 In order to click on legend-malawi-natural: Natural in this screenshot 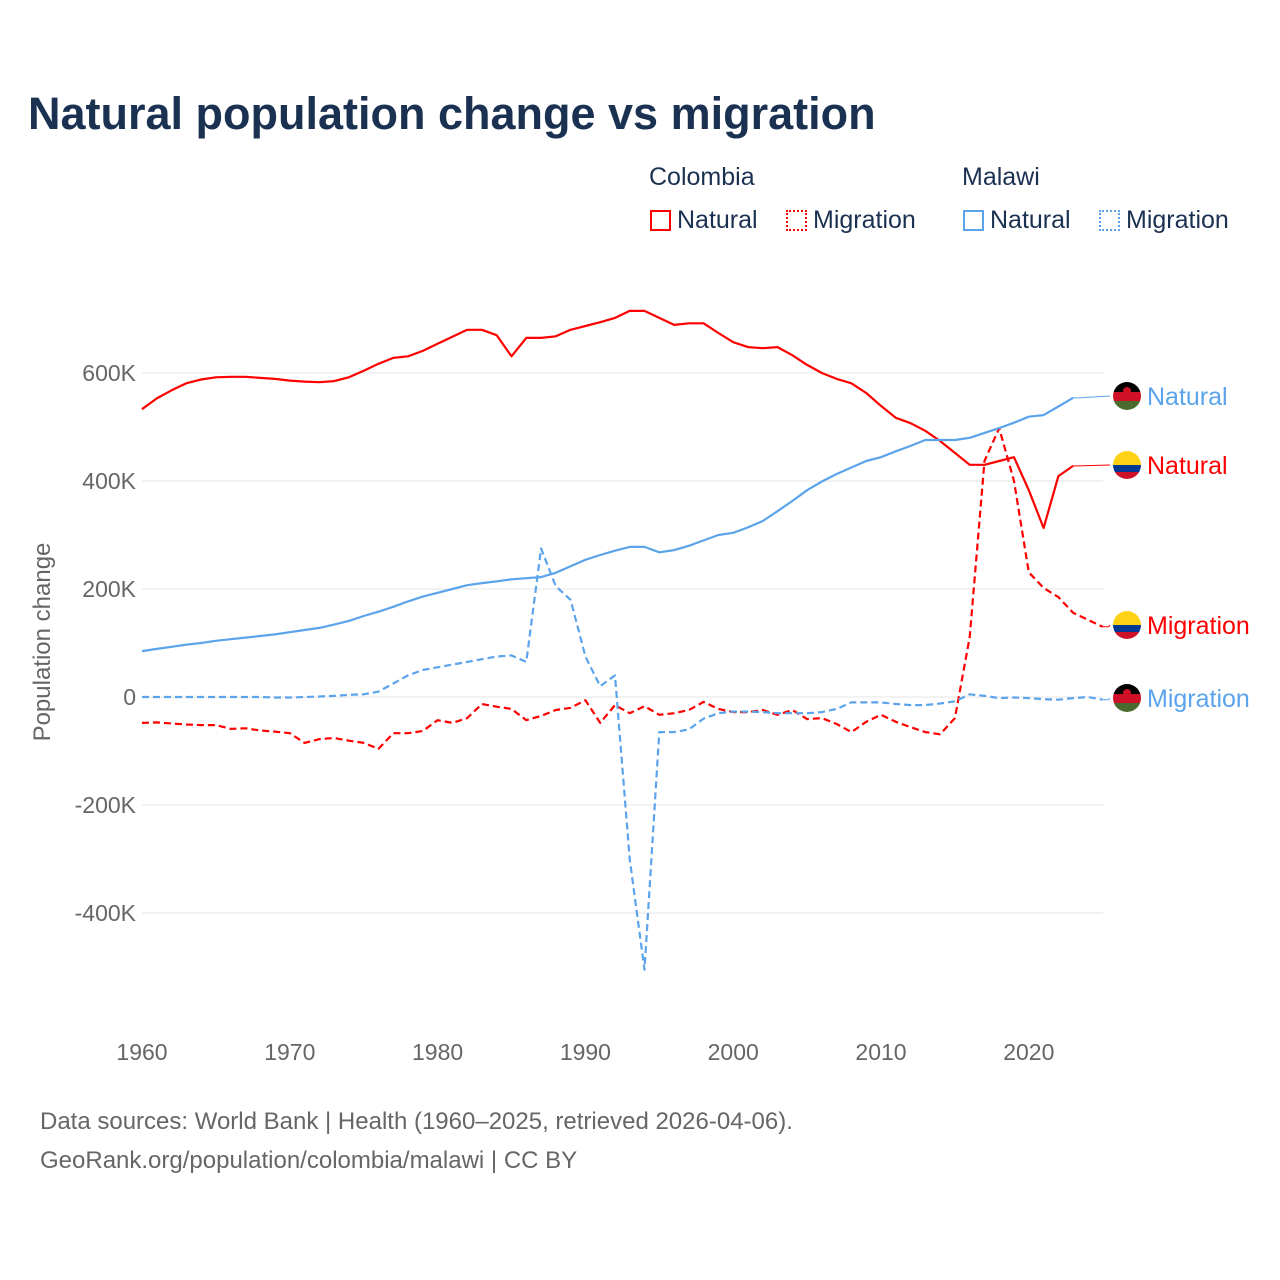, I will do `click(1017, 220)`.